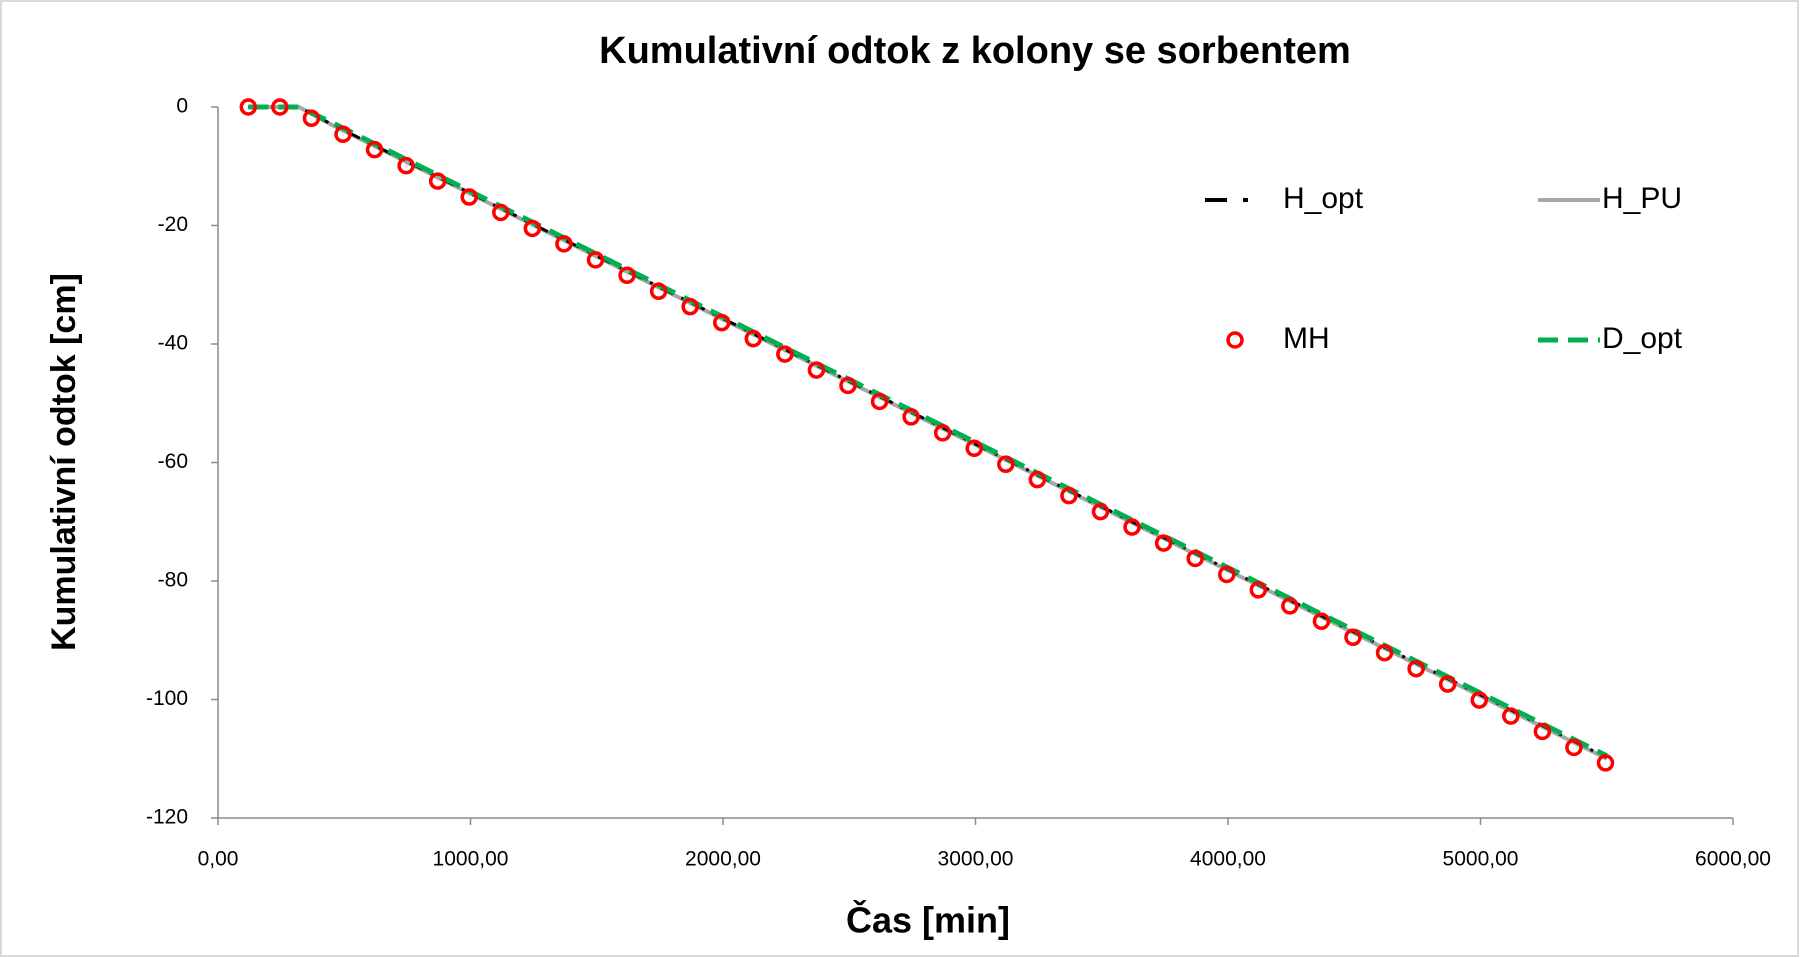  What do you see at coordinates (1228, 859) in the screenshot?
I see `x-tick-label: 4000,00` at bounding box center [1228, 859].